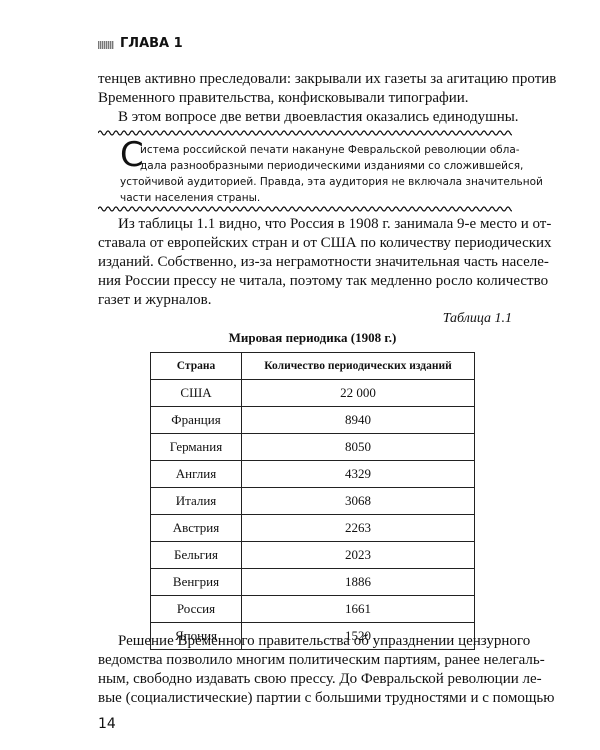  Describe the element at coordinates (151, 43) in the screenshot. I see `chapter-label: ГЛАВА 1` at that location.